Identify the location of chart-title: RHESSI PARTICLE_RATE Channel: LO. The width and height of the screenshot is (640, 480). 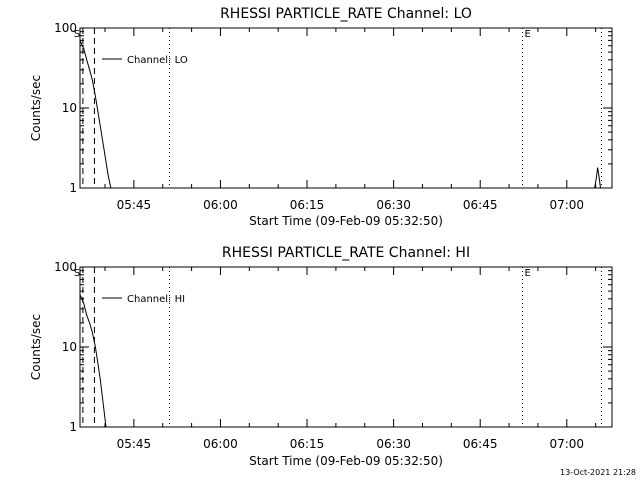
(346, 14).